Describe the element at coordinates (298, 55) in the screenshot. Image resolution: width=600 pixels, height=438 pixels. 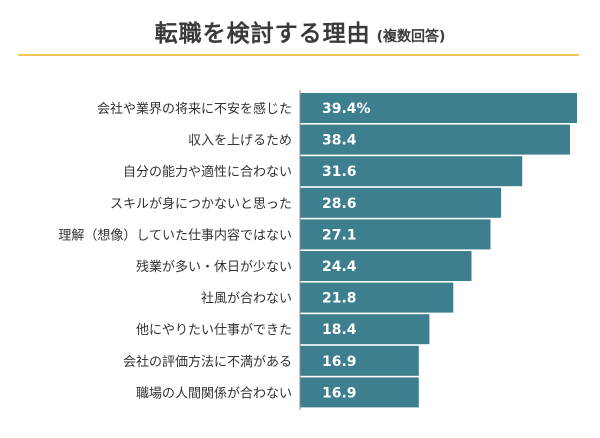
I see `title-underline` at that location.